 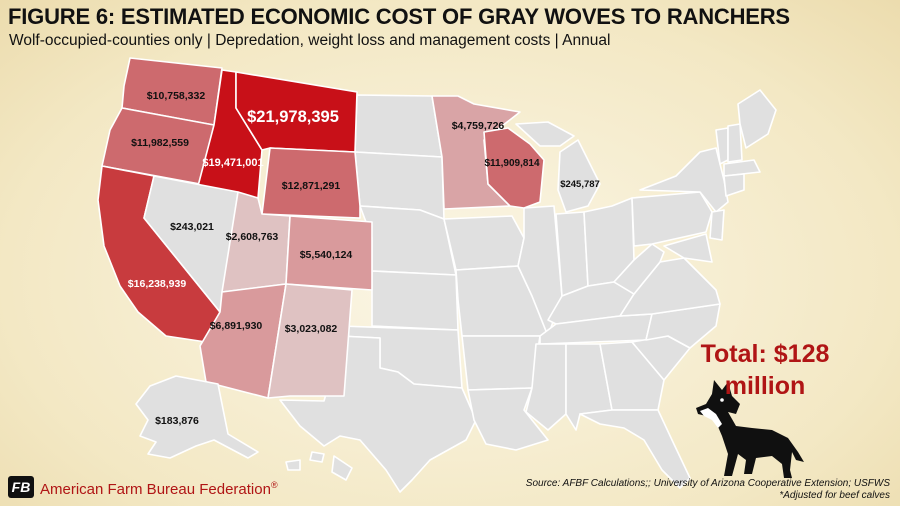 What do you see at coordinates (635, 449) in the screenshot?
I see `state-florida` at bounding box center [635, 449].